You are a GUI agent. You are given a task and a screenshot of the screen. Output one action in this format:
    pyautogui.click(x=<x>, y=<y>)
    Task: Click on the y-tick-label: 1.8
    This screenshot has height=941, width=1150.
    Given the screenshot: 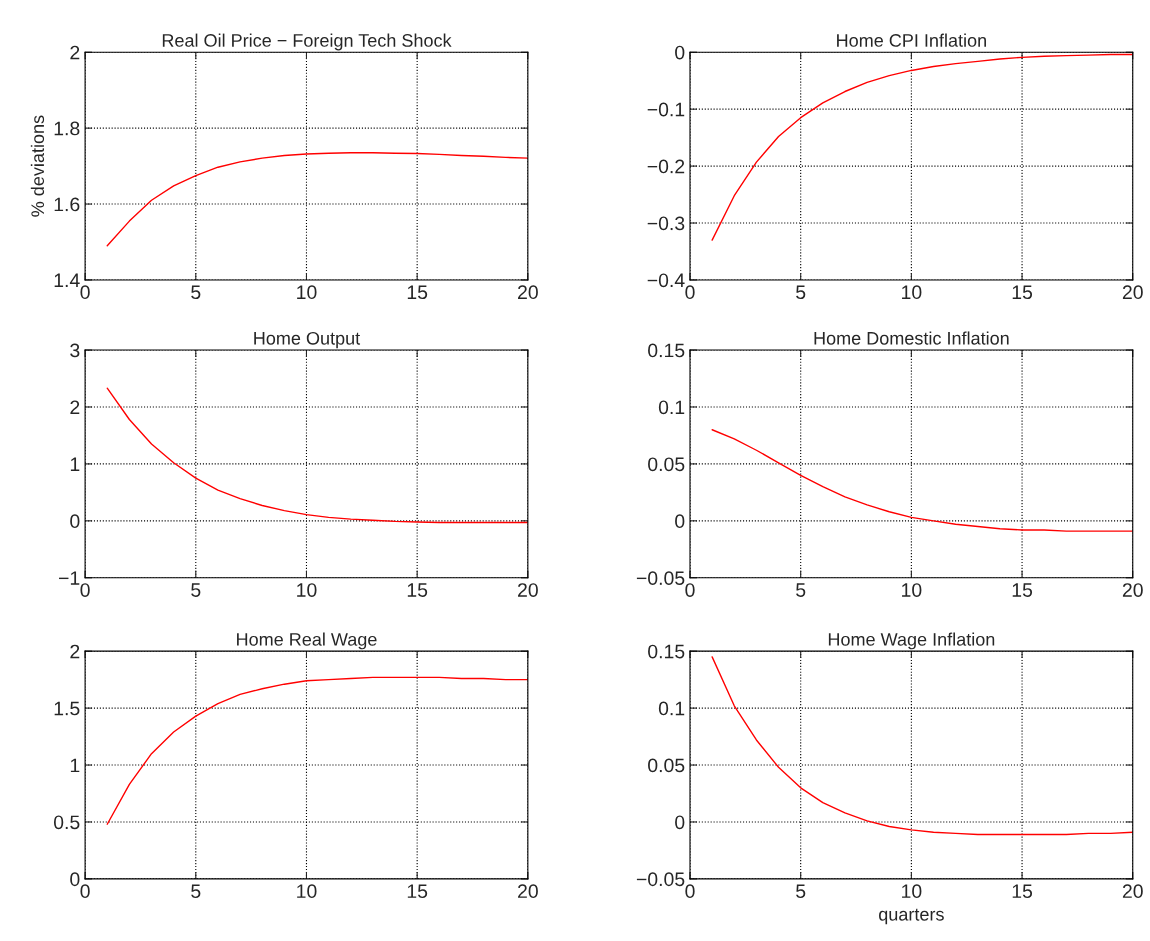 What is the action you would take?
    pyautogui.click(x=67, y=128)
    